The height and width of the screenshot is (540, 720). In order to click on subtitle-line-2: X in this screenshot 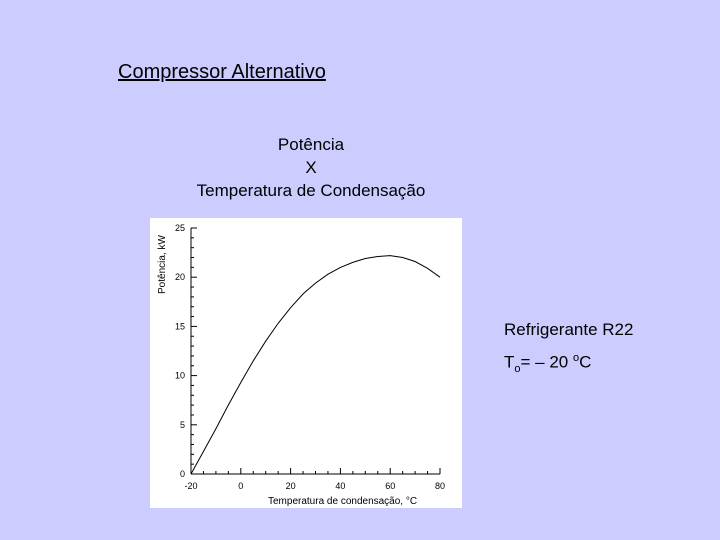, I will do `click(311, 167)`.